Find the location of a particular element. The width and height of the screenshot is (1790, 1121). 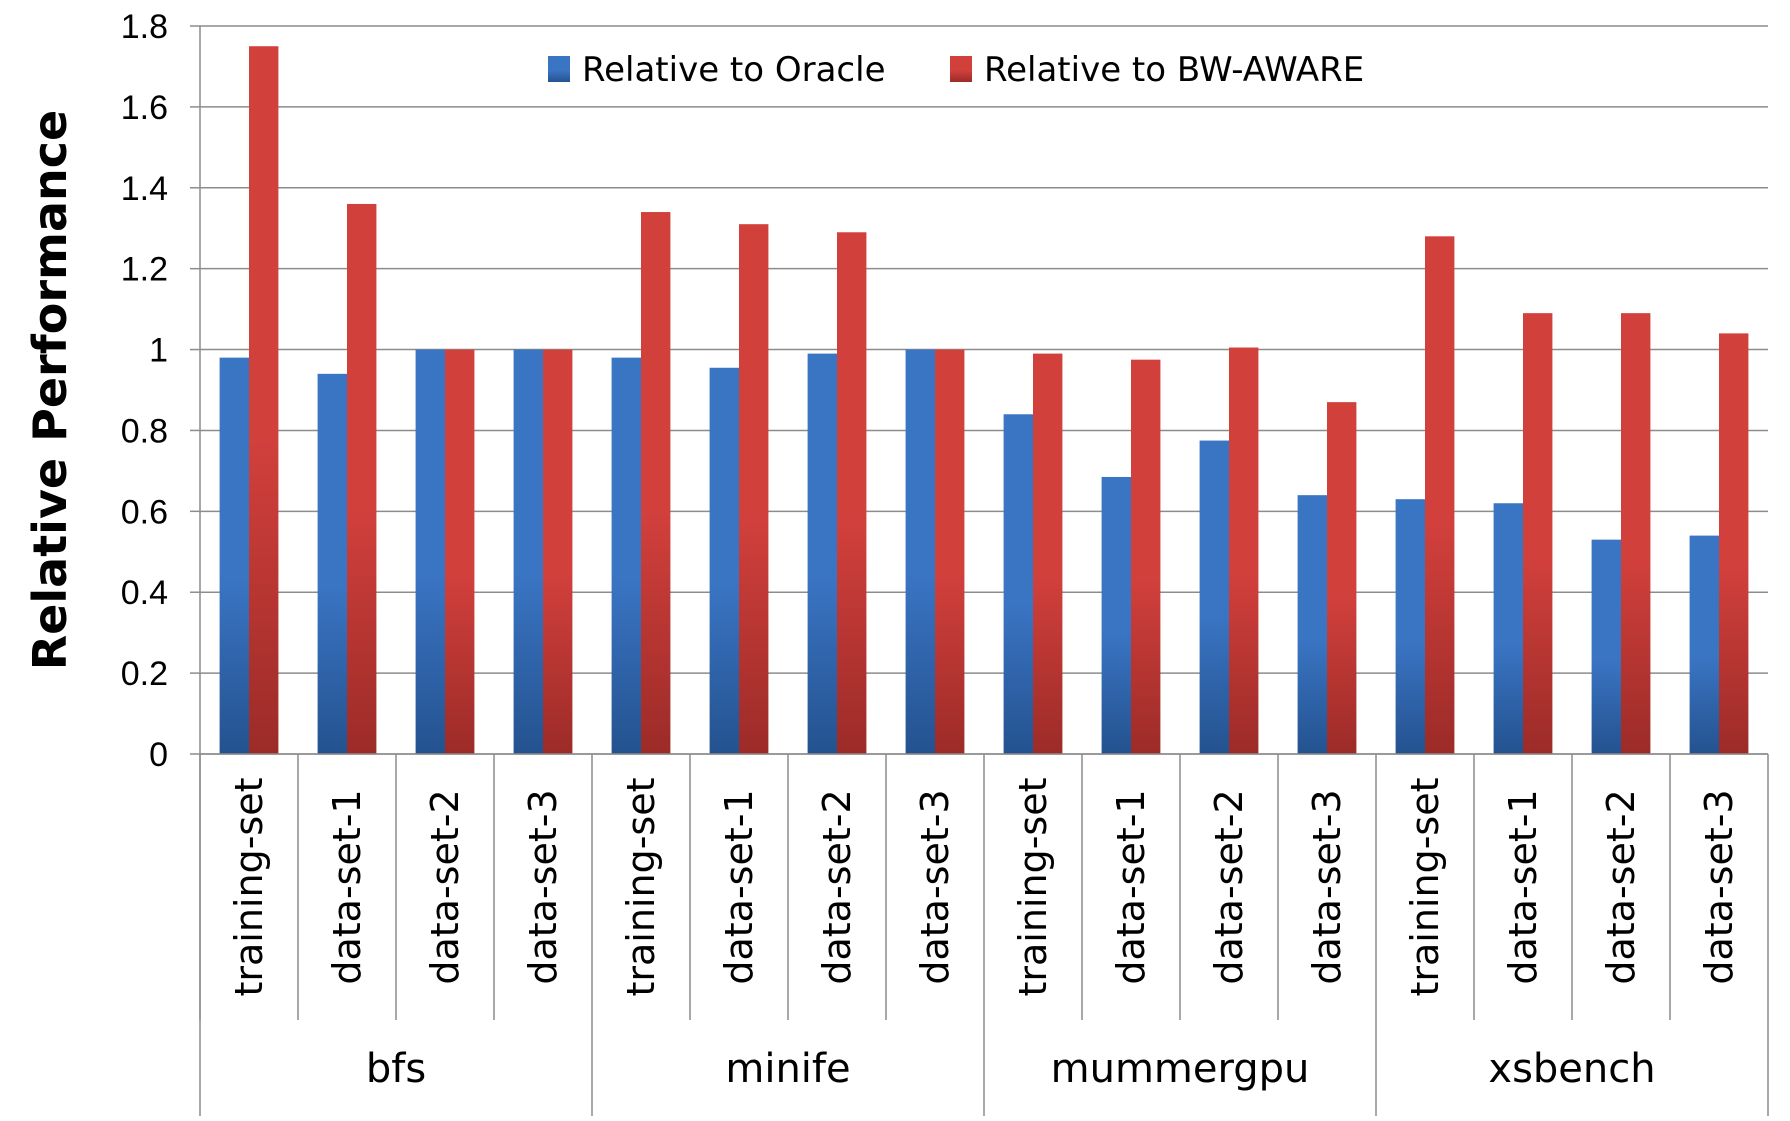

y-tick-label: 0.6 is located at coordinates (144, 512).